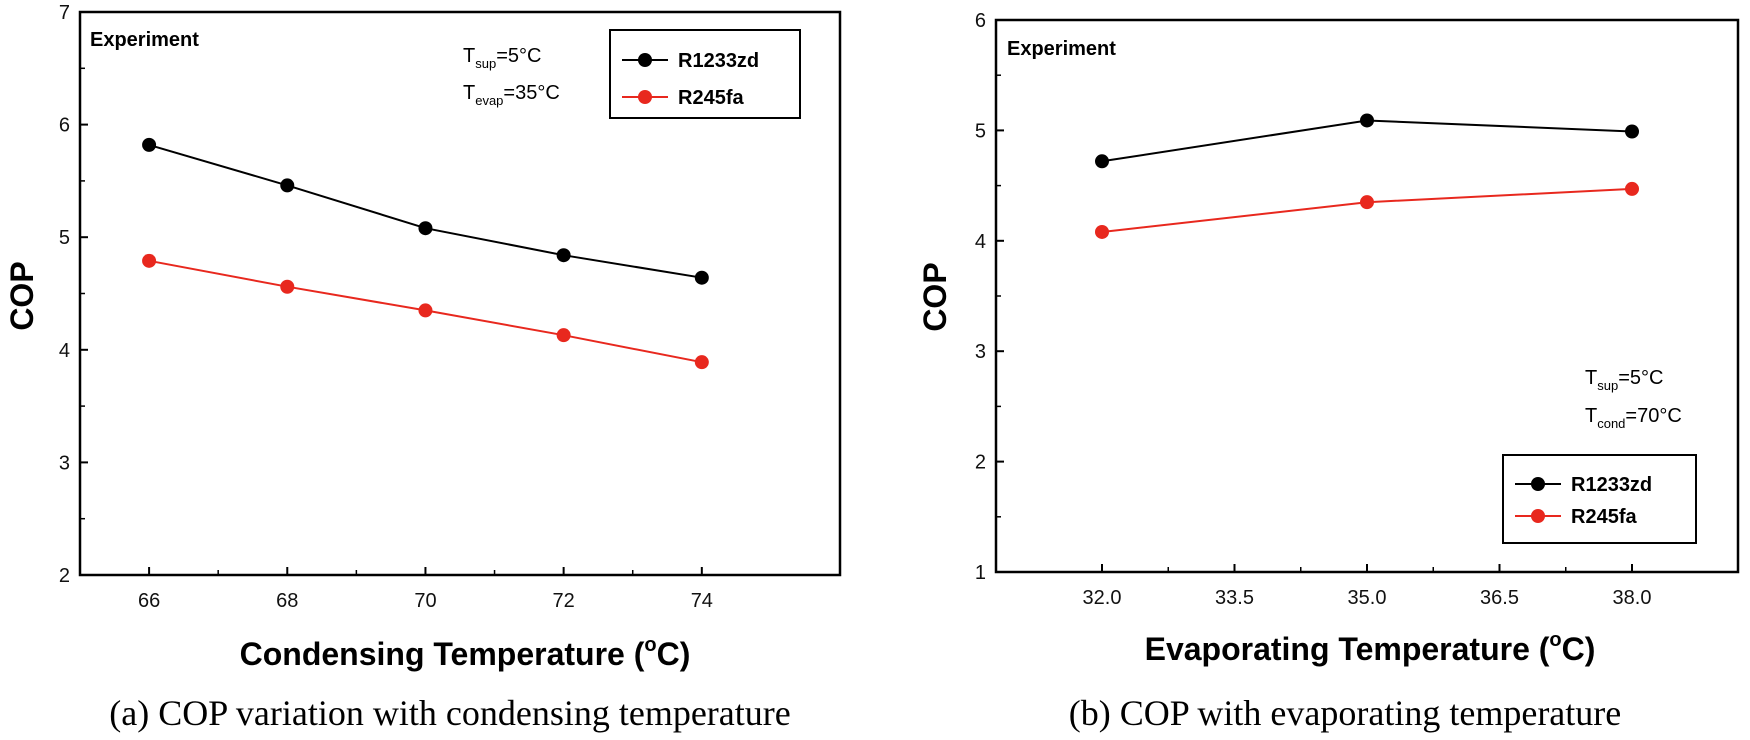 The image size is (1750, 740). What do you see at coordinates (1234, 598) in the screenshot?
I see `panel-b-x-tick-label: 33.5` at bounding box center [1234, 598].